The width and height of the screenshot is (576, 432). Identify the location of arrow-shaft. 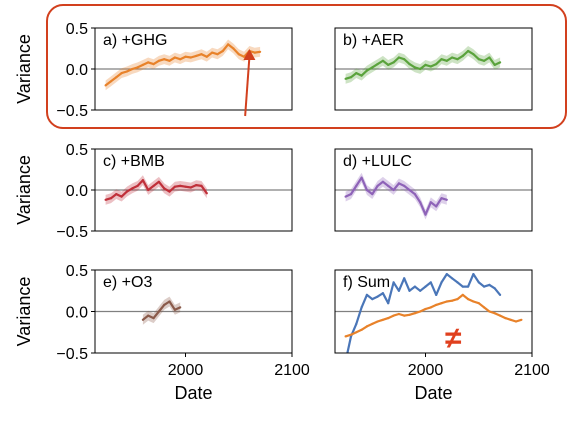
(247, 86).